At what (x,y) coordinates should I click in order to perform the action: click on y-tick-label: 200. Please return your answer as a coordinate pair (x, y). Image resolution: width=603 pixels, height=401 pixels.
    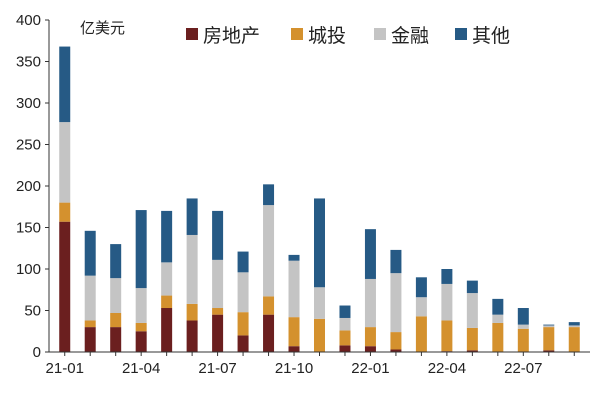
    Looking at the image, I should click on (28, 186).